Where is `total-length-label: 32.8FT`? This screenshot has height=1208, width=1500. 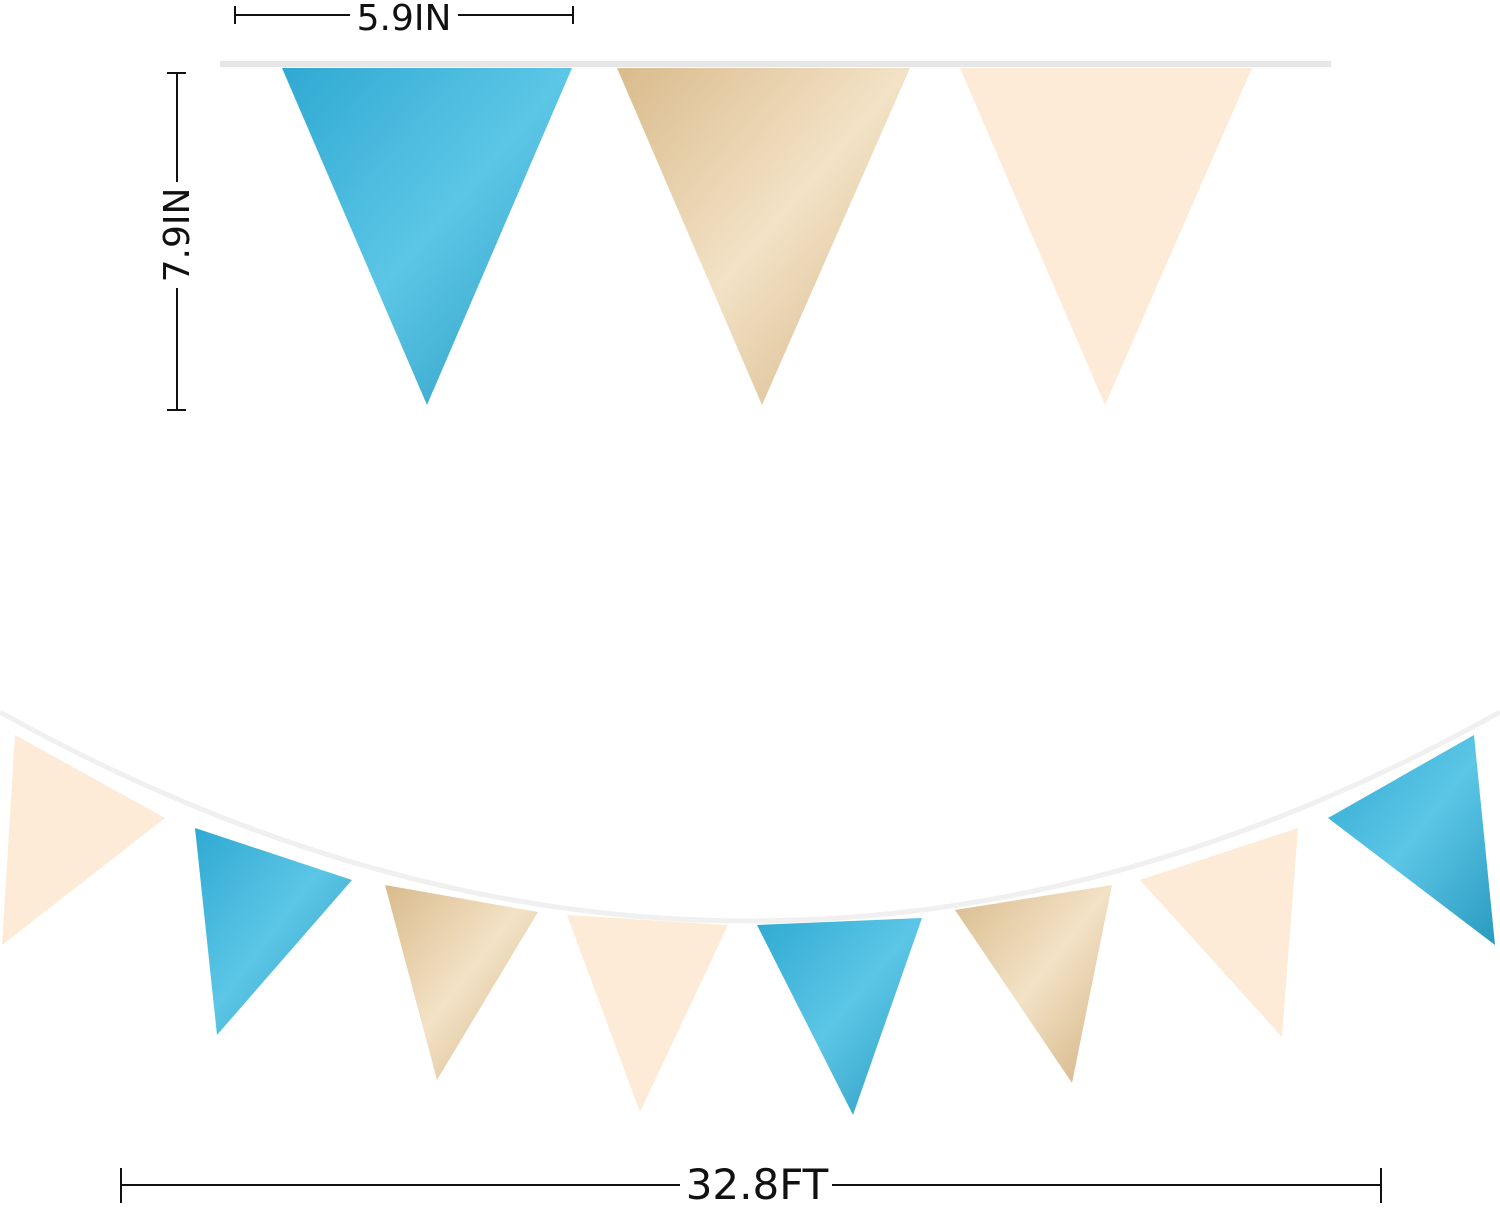
total-length-label: 32.8FT is located at coordinates (757, 1184).